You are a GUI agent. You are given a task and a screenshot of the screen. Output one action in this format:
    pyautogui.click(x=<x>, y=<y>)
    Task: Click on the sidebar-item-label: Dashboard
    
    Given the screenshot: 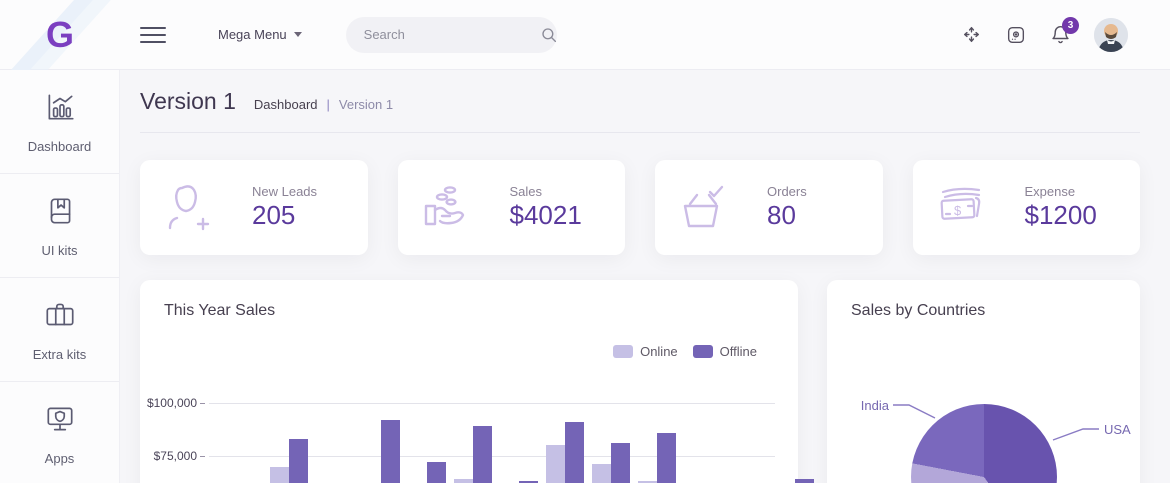 What is the action you would take?
    pyautogui.click(x=59, y=146)
    